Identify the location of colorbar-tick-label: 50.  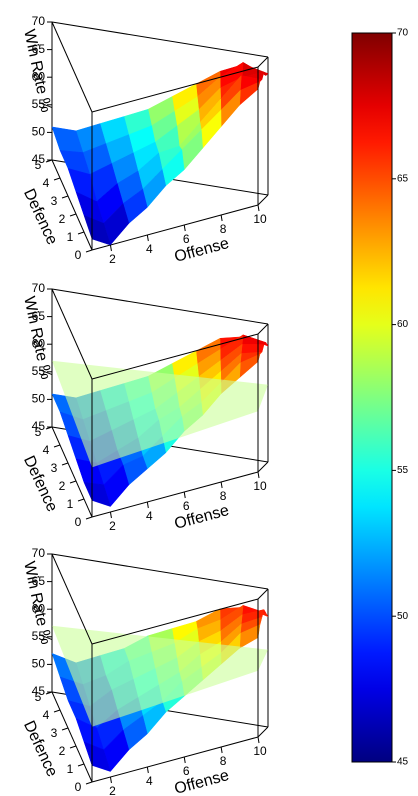
(403, 616).